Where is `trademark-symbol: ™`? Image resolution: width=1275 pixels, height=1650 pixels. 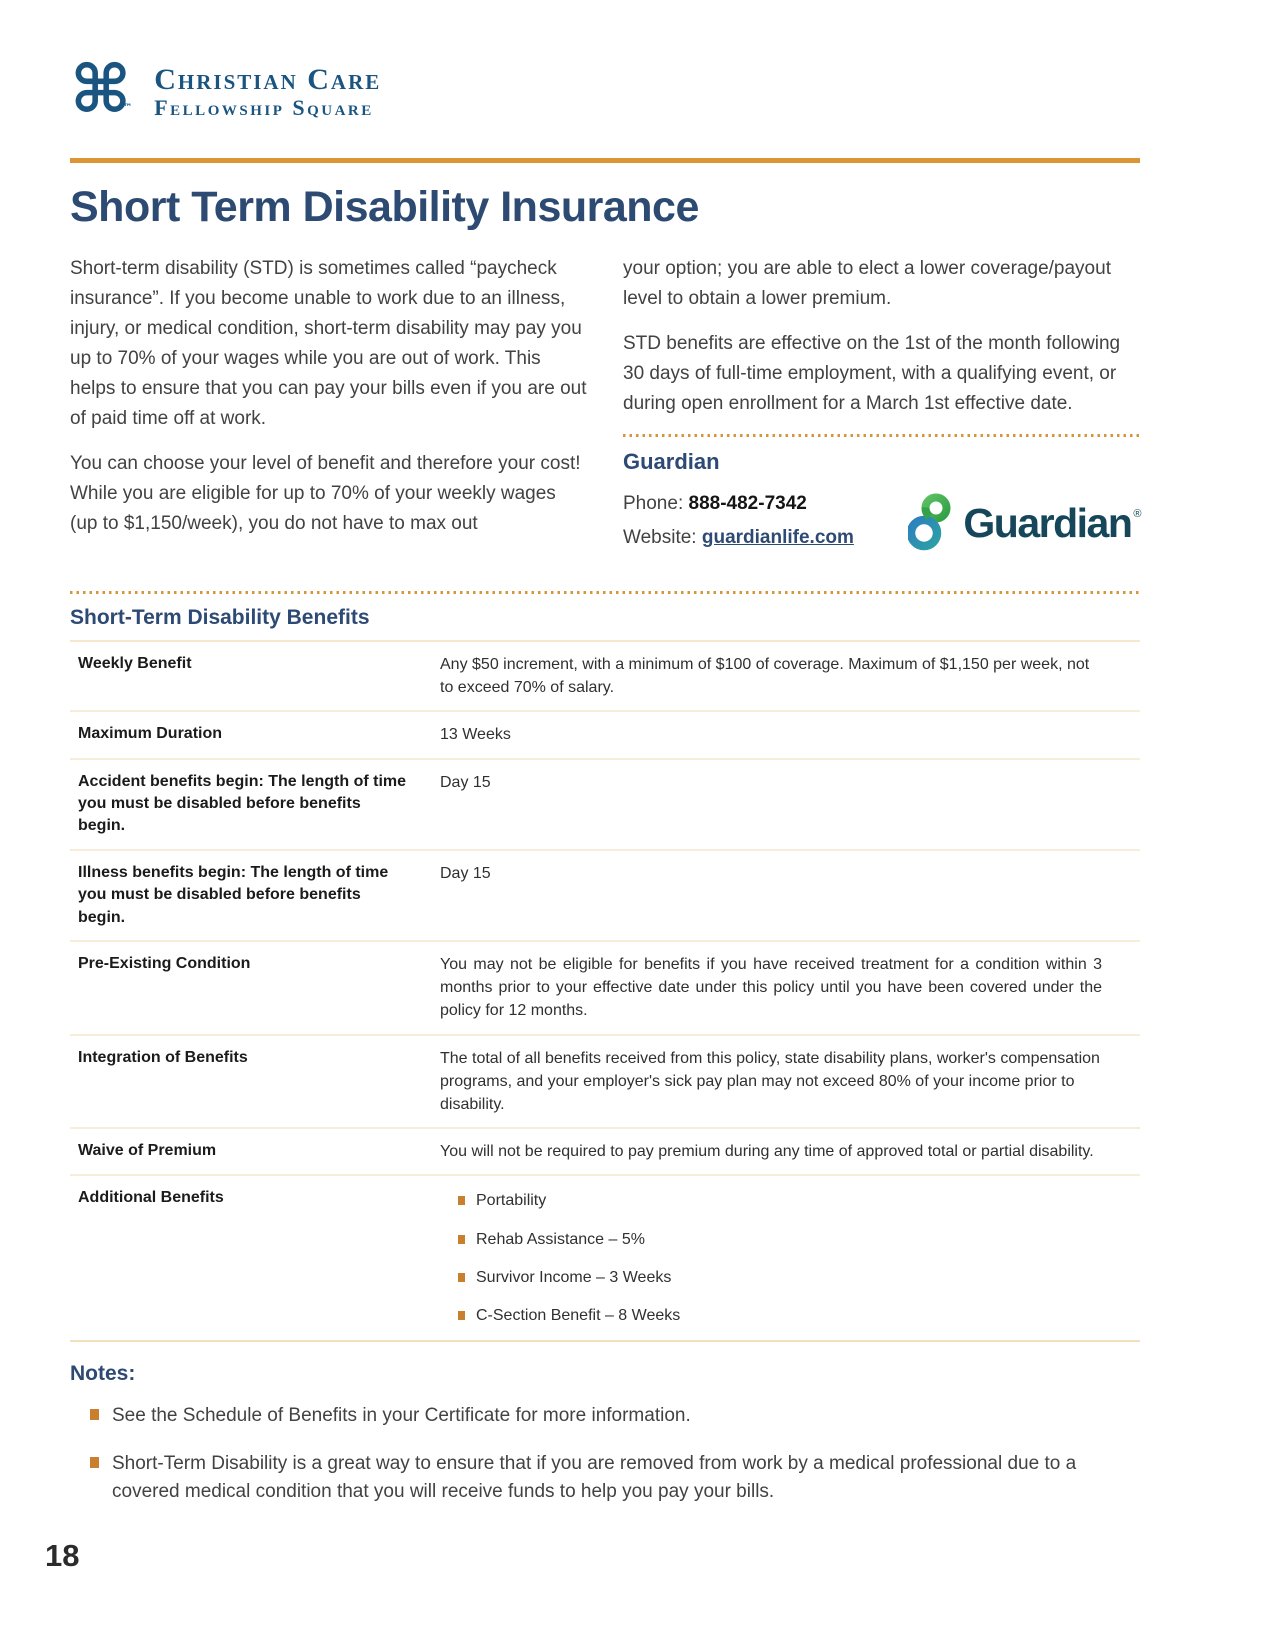
trademark-symbol: ™ is located at coordinates (128, 108).